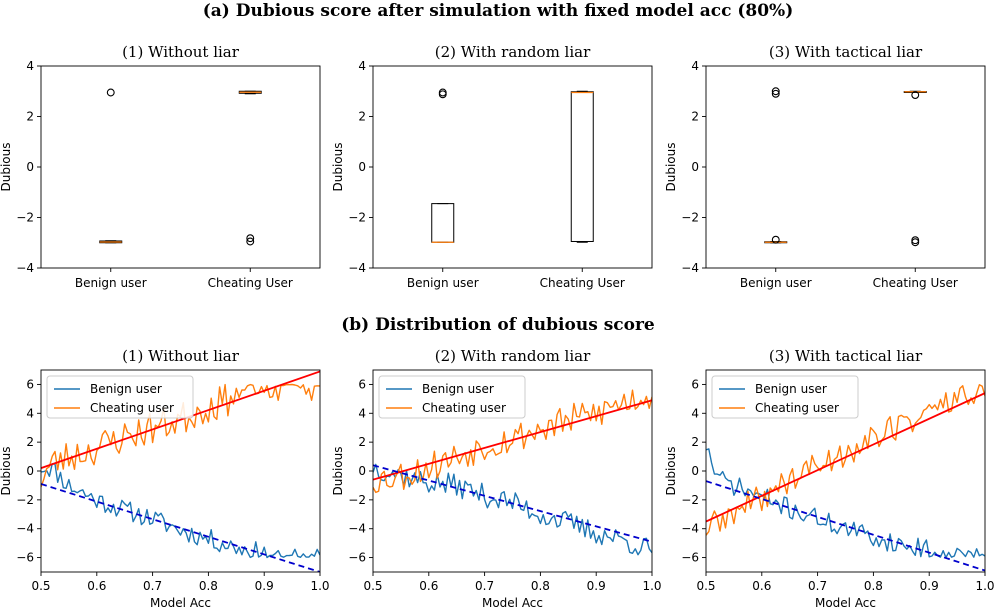  What do you see at coordinates (846, 52) in the screenshot?
I see `panel-title: (3) With tactical liar` at bounding box center [846, 52].